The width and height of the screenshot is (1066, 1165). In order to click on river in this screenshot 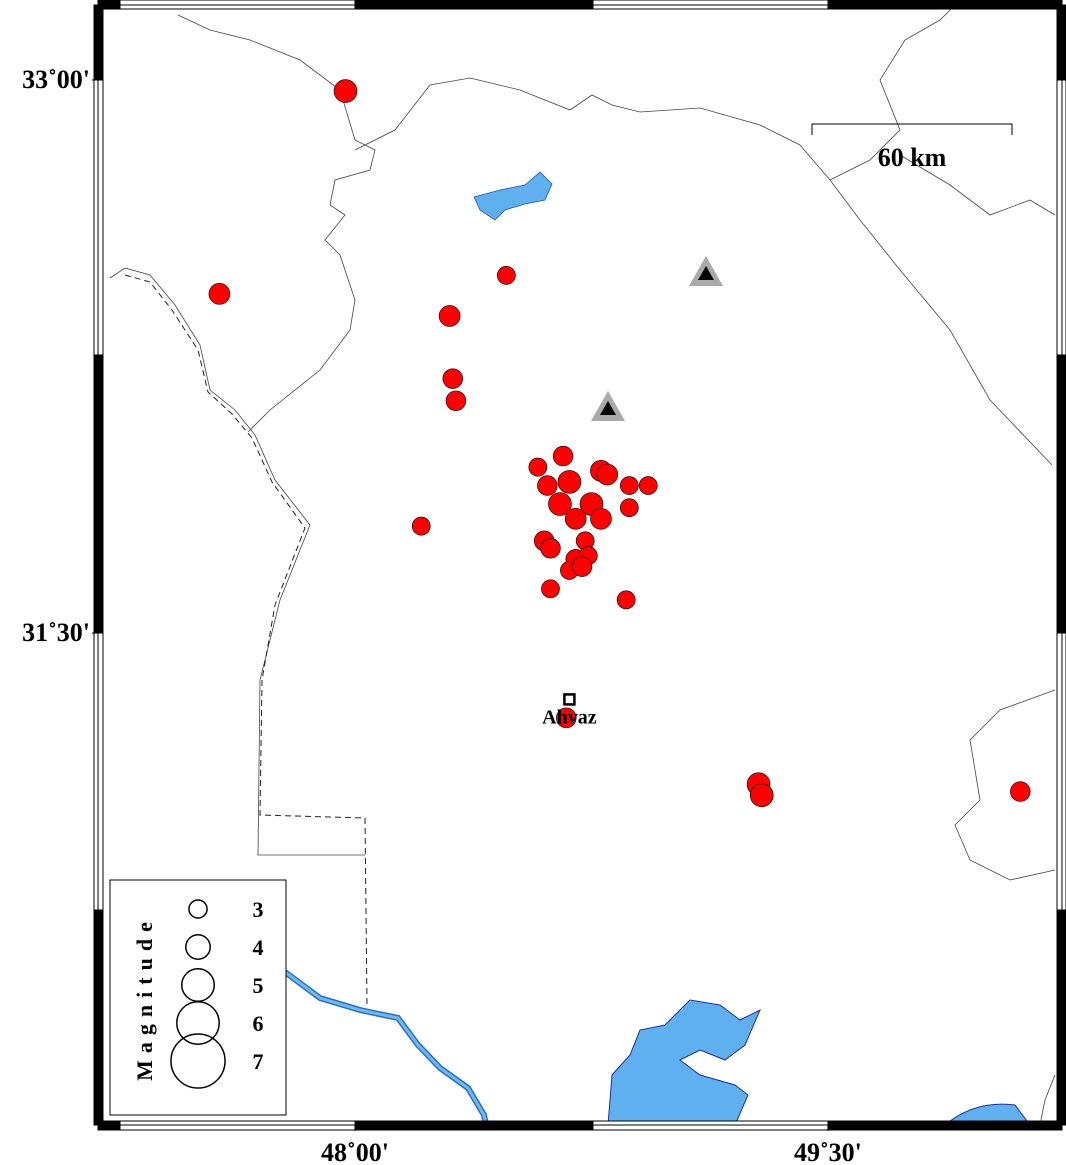, I will do `click(386, 1048)`.